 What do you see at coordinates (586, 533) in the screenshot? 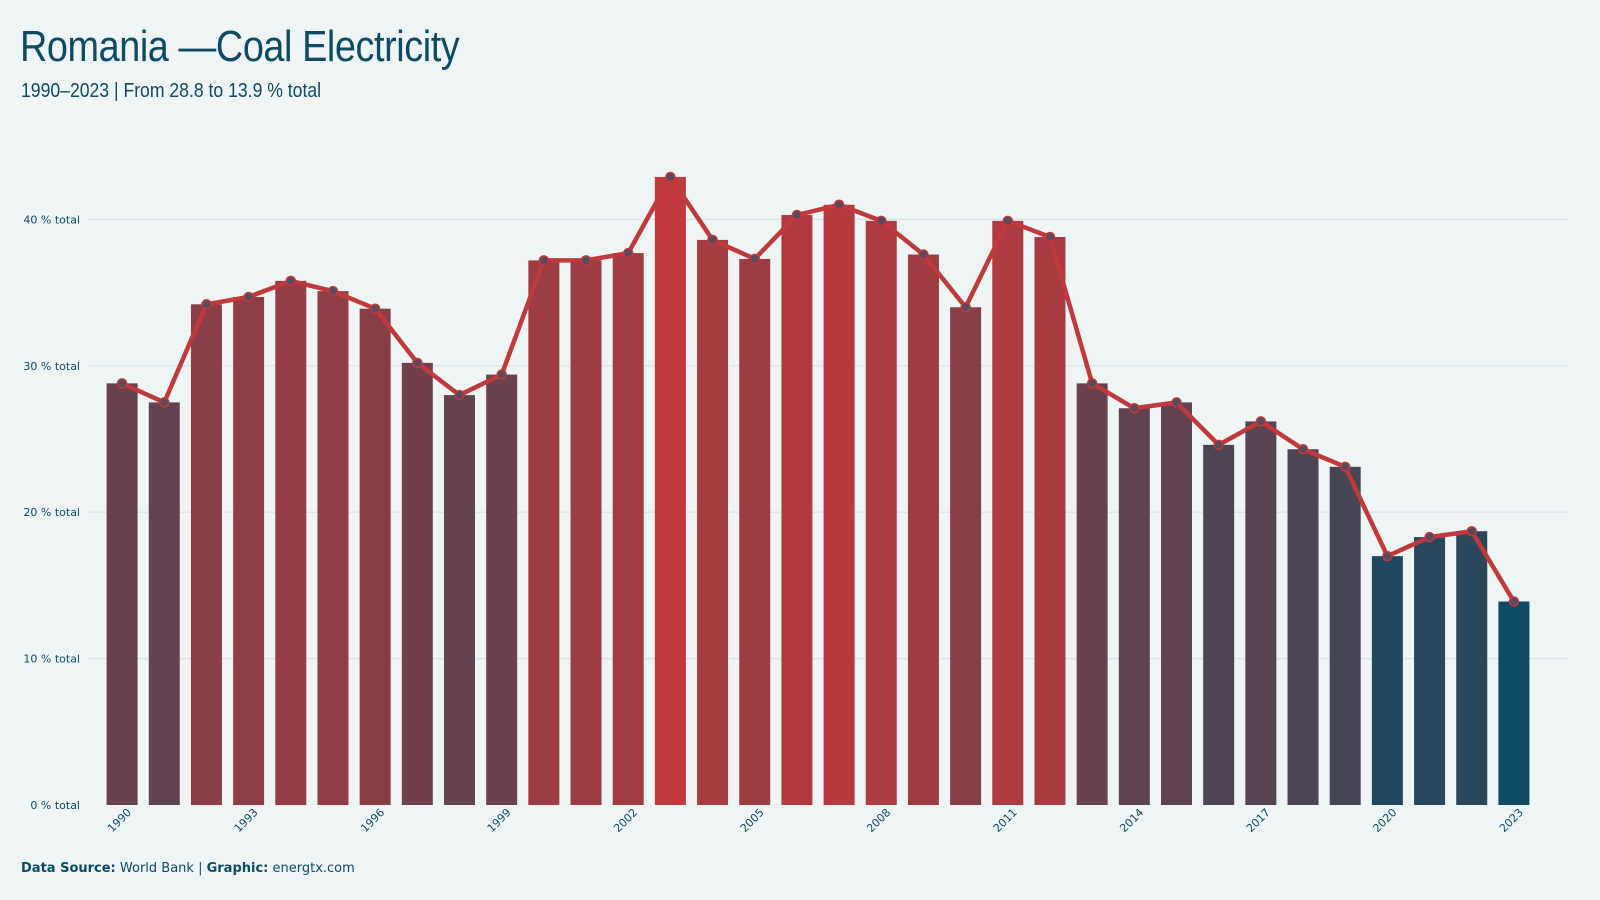
I see `bar-2001` at bounding box center [586, 533].